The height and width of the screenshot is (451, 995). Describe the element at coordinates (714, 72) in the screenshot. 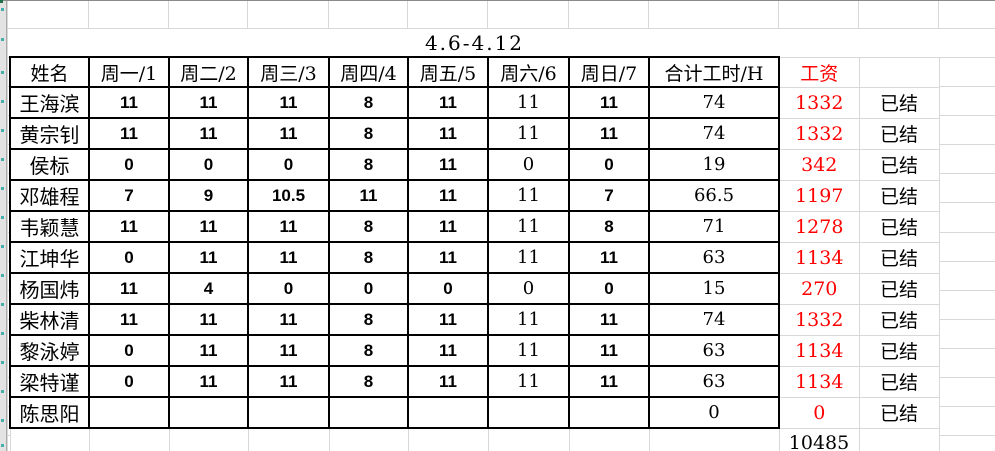

I see `header-cell: 合计工时/H` at that location.